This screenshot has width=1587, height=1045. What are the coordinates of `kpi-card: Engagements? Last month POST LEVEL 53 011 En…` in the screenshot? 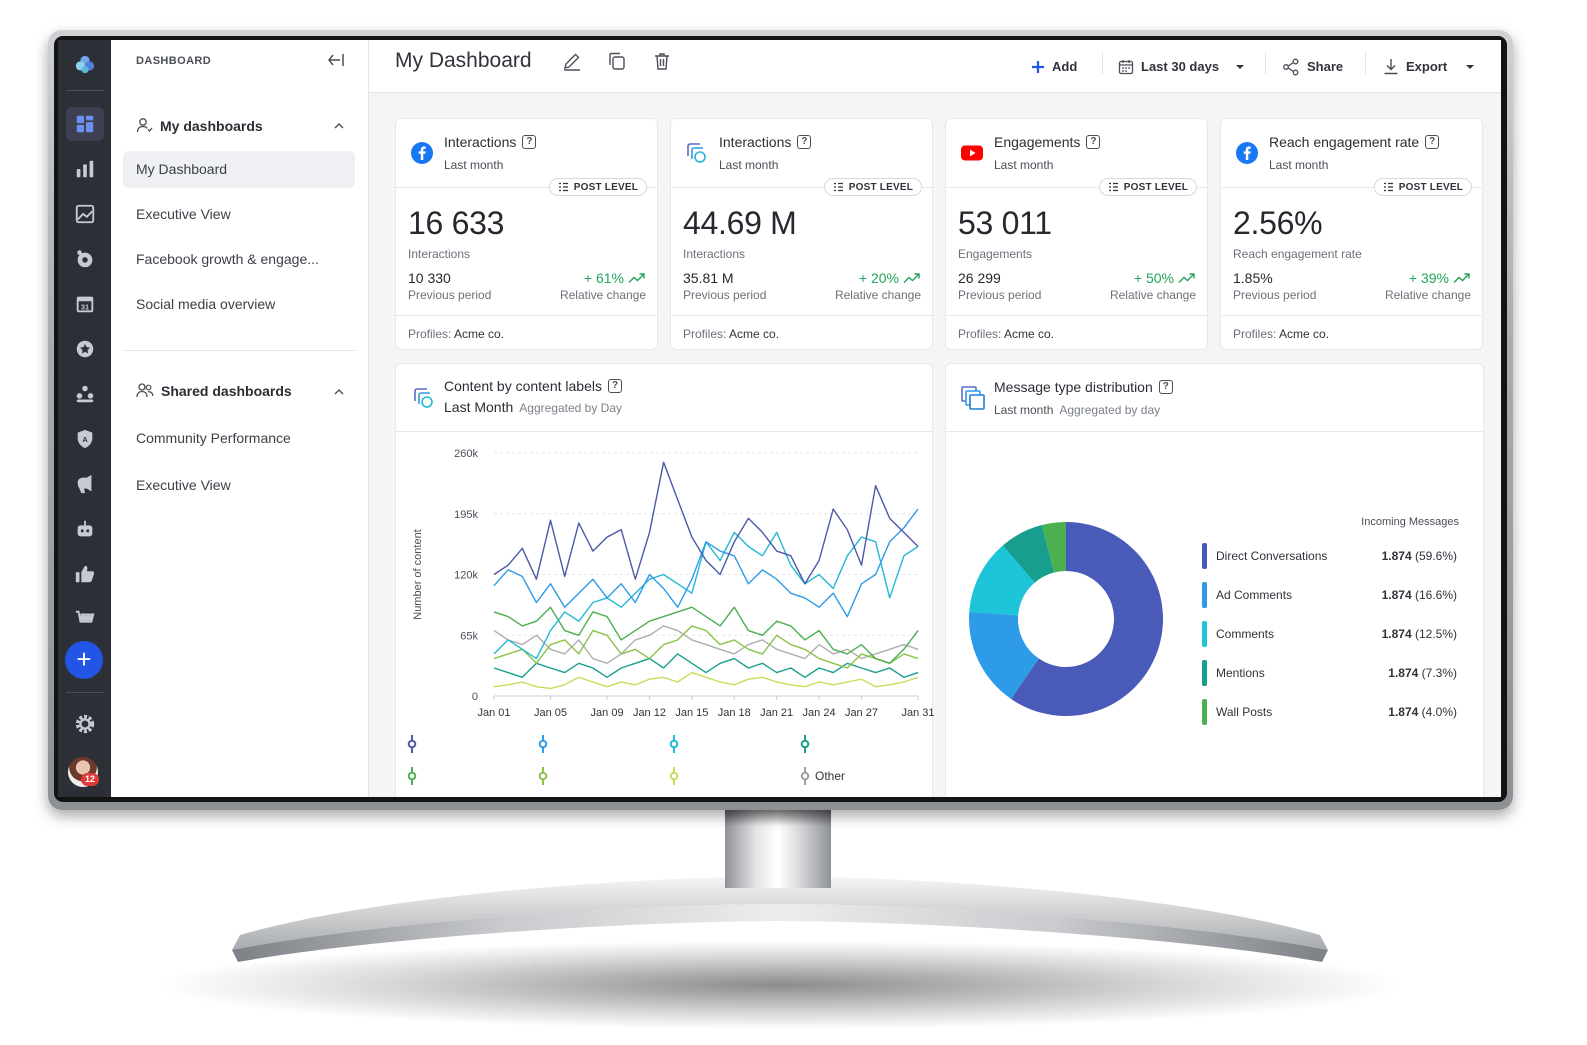 It's located at (1076, 234).